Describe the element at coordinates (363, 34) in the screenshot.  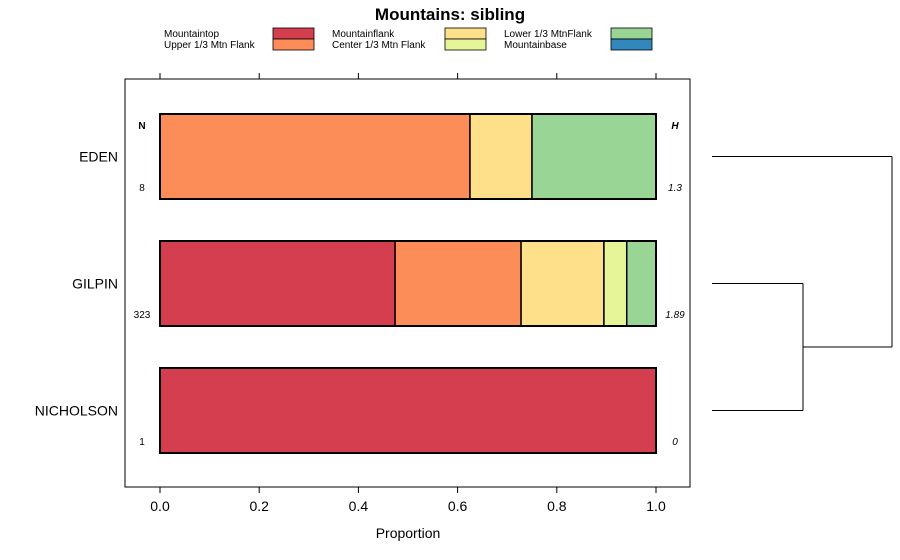
I see `legend-label: Mountainflank` at that location.